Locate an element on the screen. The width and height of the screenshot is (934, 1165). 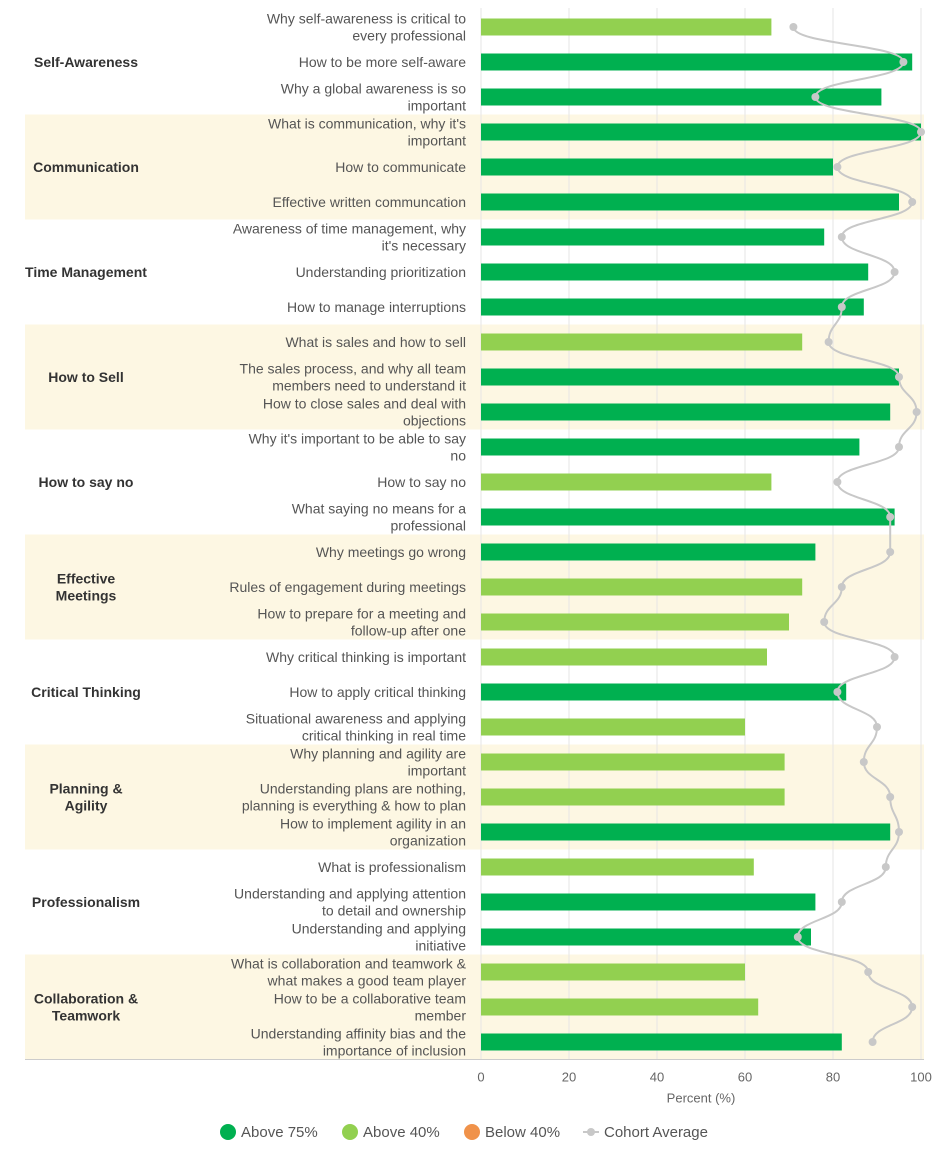
x-tick-label: 60 is located at coordinates (745, 1077).